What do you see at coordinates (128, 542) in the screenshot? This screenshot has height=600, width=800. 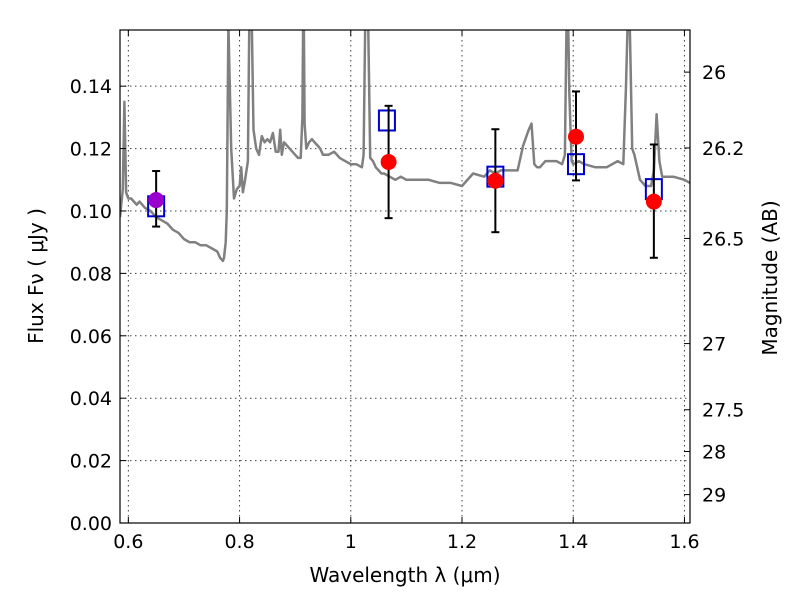 I see `x-tick-label: 0.6` at bounding box center [128, 542].